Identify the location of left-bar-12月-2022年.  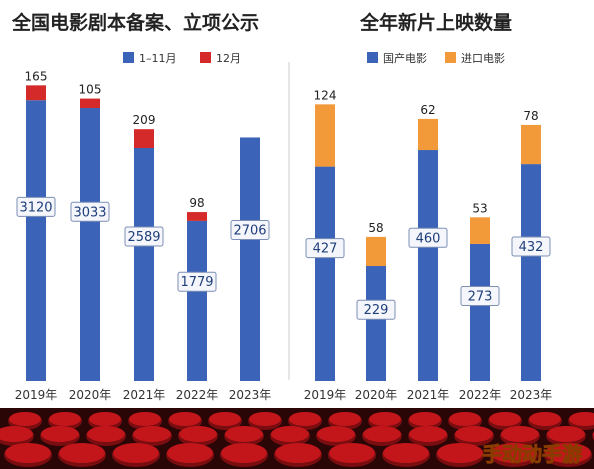
(197, 216).